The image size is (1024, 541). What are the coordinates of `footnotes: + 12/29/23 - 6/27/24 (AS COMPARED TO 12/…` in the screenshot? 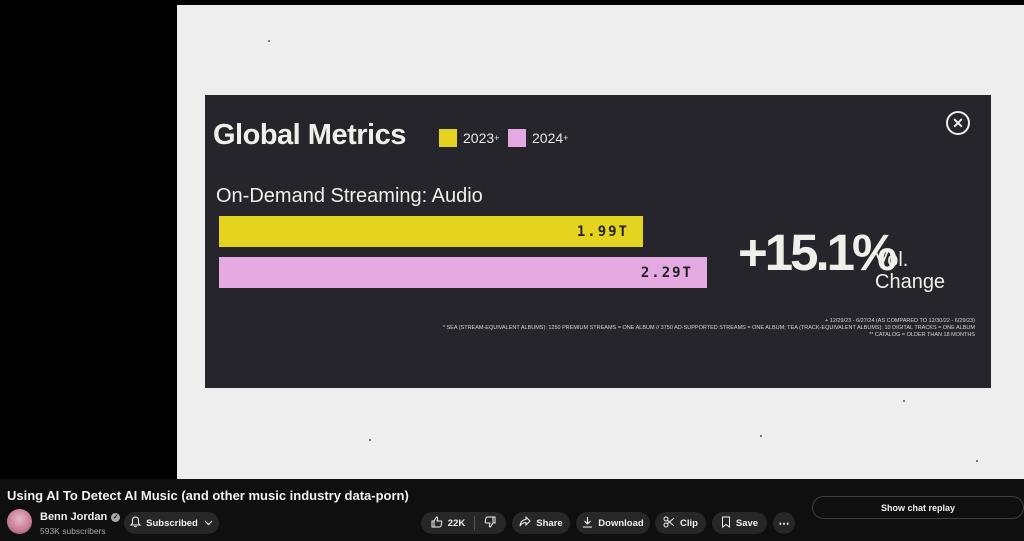 It's located at (709, 328).